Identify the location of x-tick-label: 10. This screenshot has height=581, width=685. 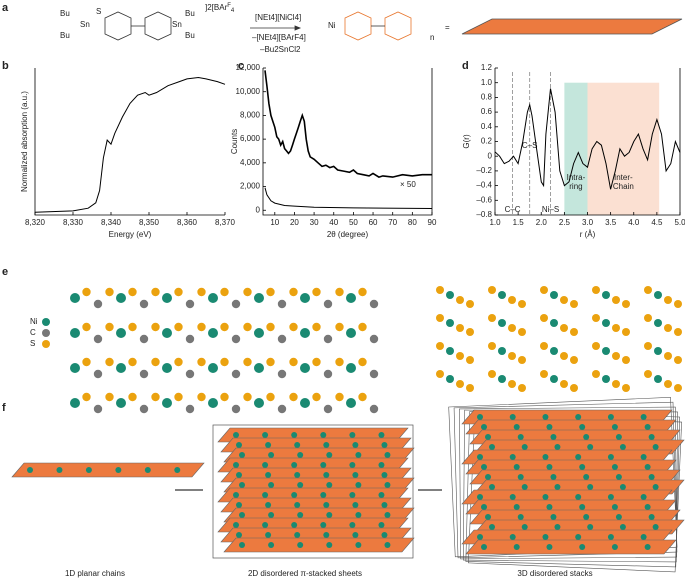
(274, 222).